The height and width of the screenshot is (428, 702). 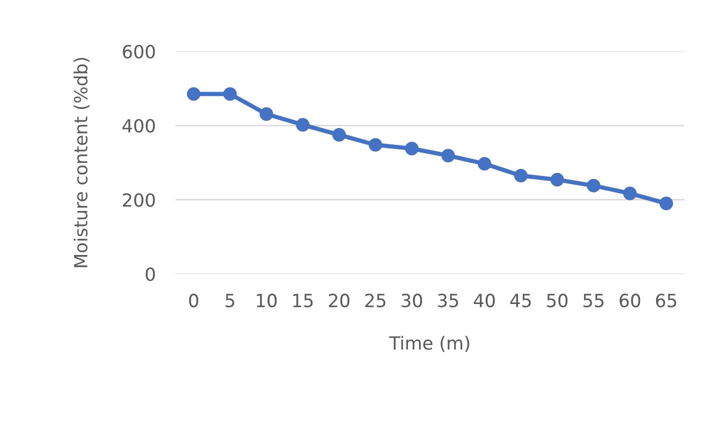 What do you see at coordinates (520, 301) in the screenshot?
I see `x-tick-label: 45` at bounding box center [520, 301].